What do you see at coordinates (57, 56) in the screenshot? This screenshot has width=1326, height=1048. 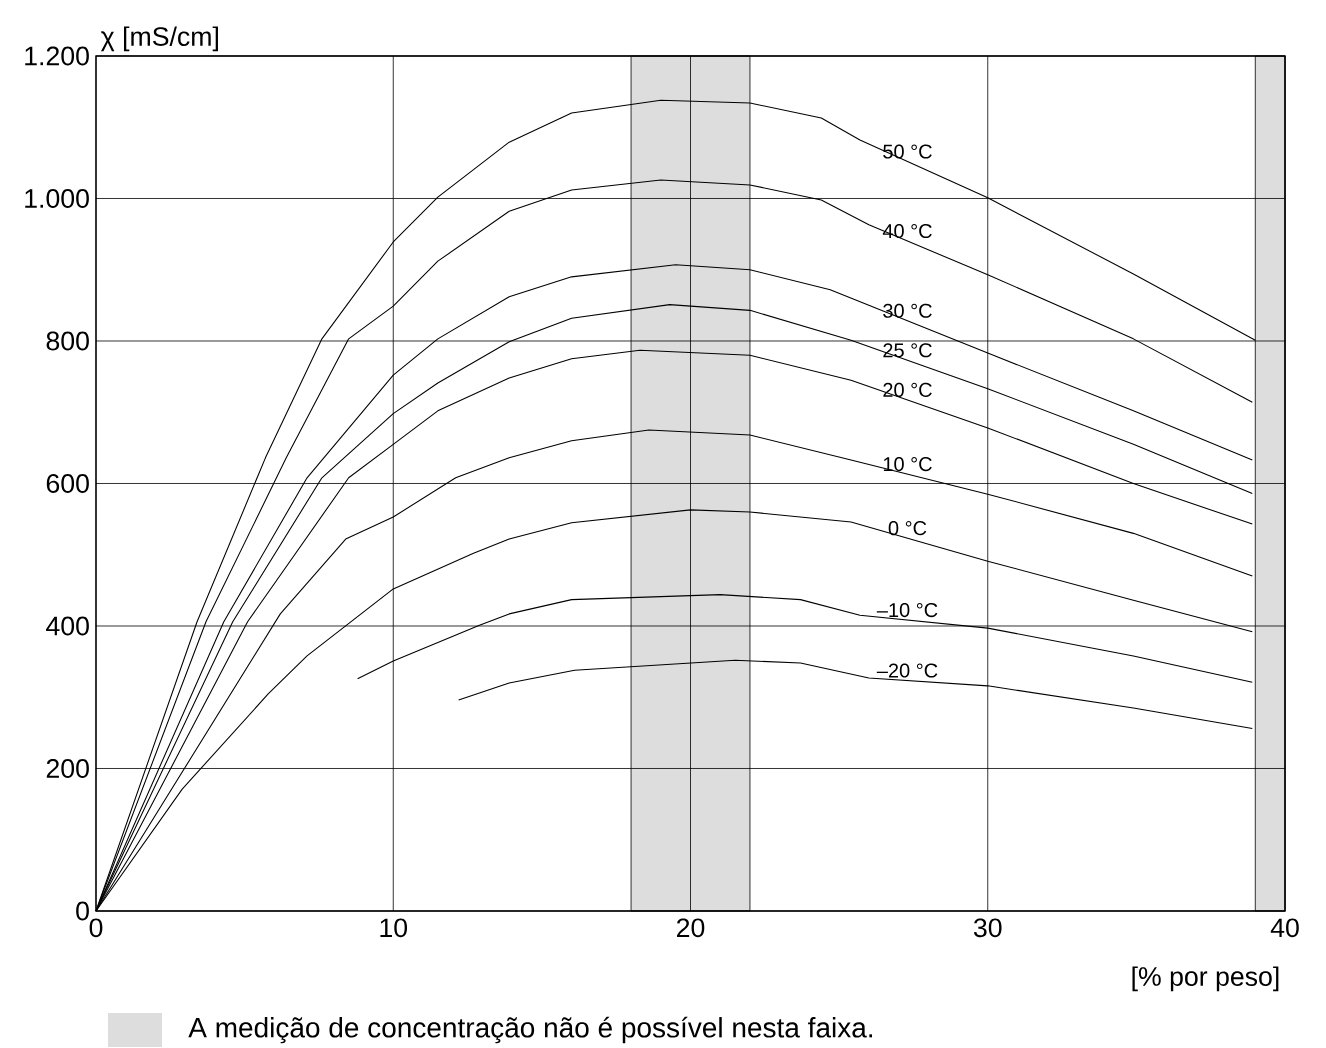 I see `y-tick-label: 1.200` at bounding box center [57, 56].